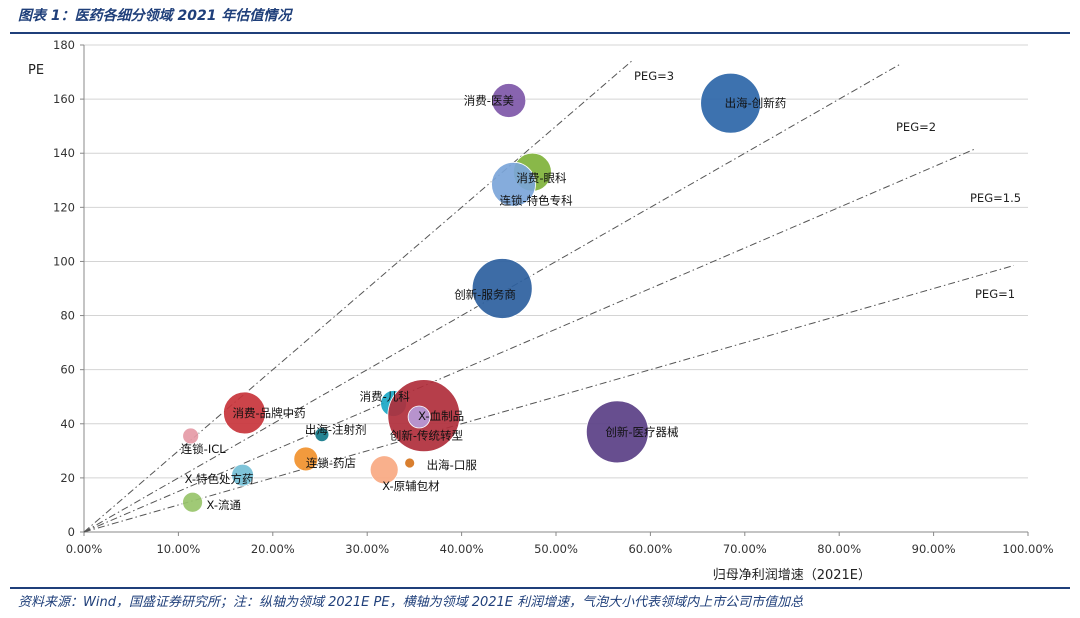 Image resolution: width=1080 pixels, height=618 pixels. What do you see at coordinates (916, 127) in the screenshot?
I see `peg-label: PEG=2` at bounding box center [916, 127].